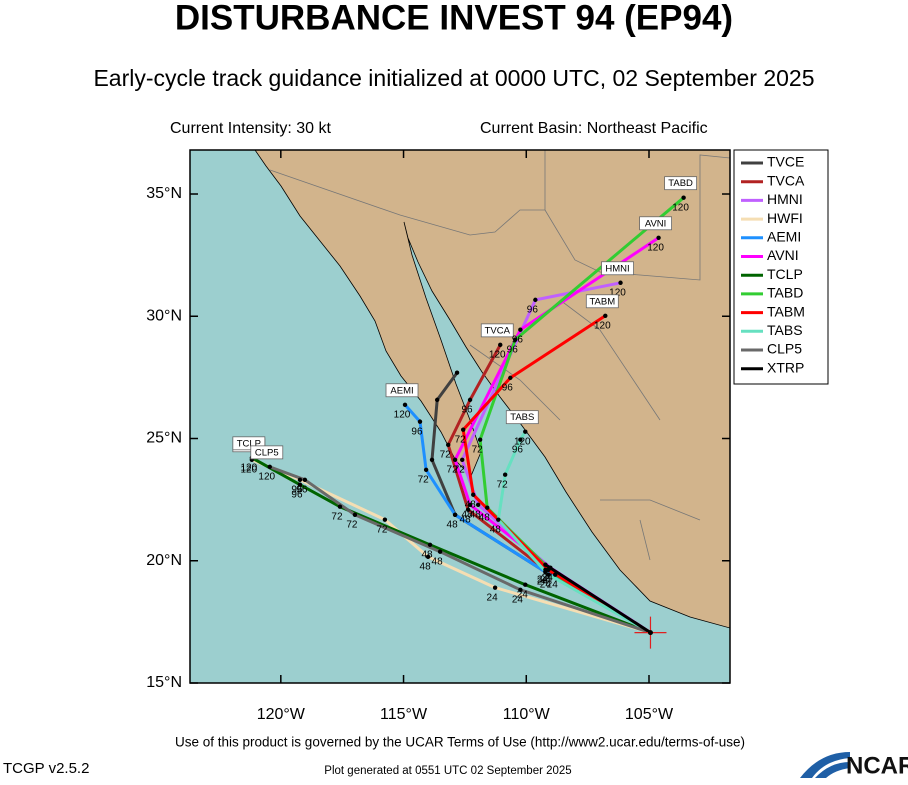  Describe the element at coordinates (877, 765) in the screenshot. I see `logo-text: NCAR` at that location.